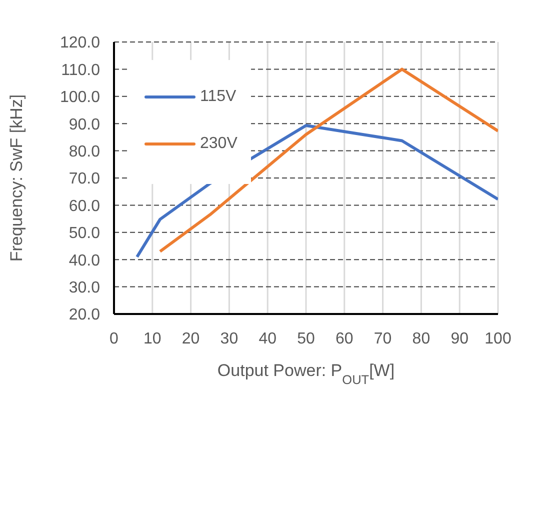 Image resolution: width=535 pixels, height=517 pixels. Describe the element at coordinates (267, 339) in the screenshot. I see `x-tick-label: 40` at that location.